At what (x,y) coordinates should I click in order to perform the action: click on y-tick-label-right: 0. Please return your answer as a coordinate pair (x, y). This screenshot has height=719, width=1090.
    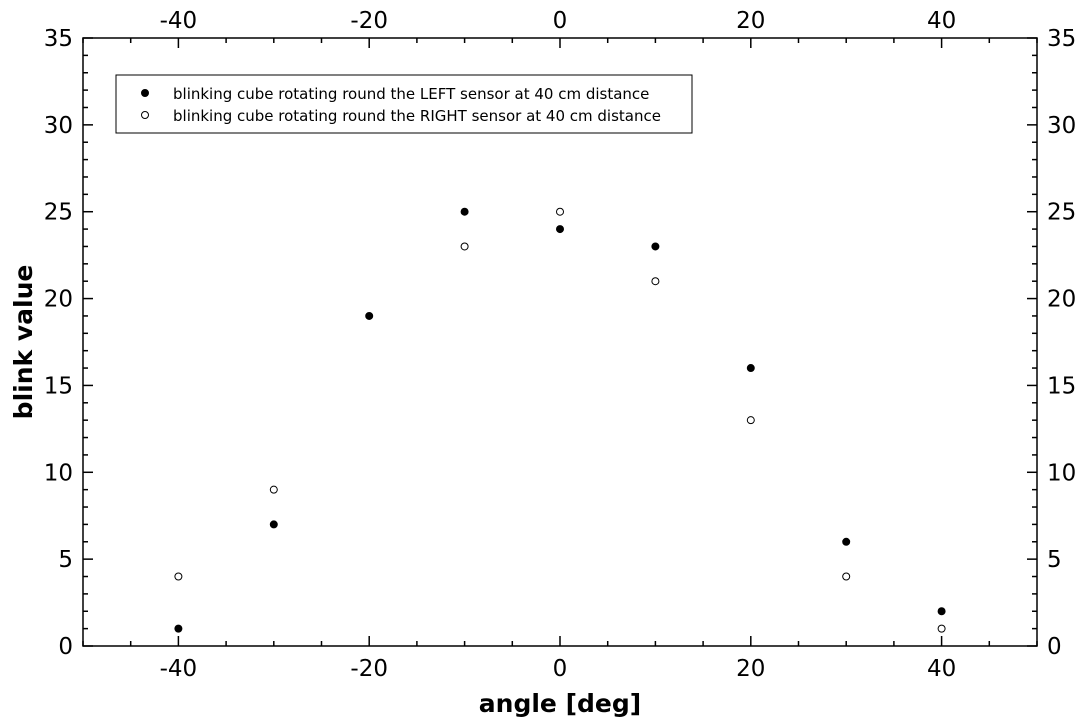
    Looking at the image, I should click on (1054, 647).